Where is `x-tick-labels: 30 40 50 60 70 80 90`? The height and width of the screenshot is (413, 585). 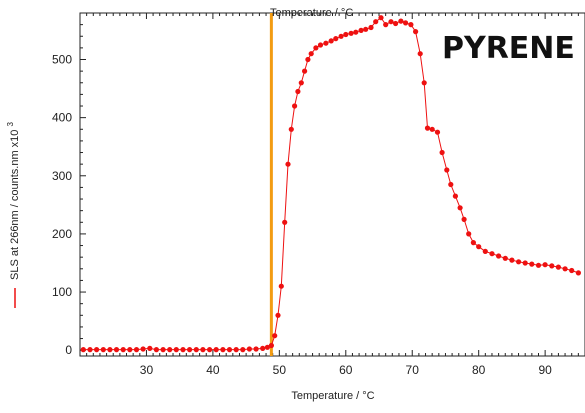 x-tick-labels: 30 40 50 60 70 80 90 is located at coordinates (346, 370).